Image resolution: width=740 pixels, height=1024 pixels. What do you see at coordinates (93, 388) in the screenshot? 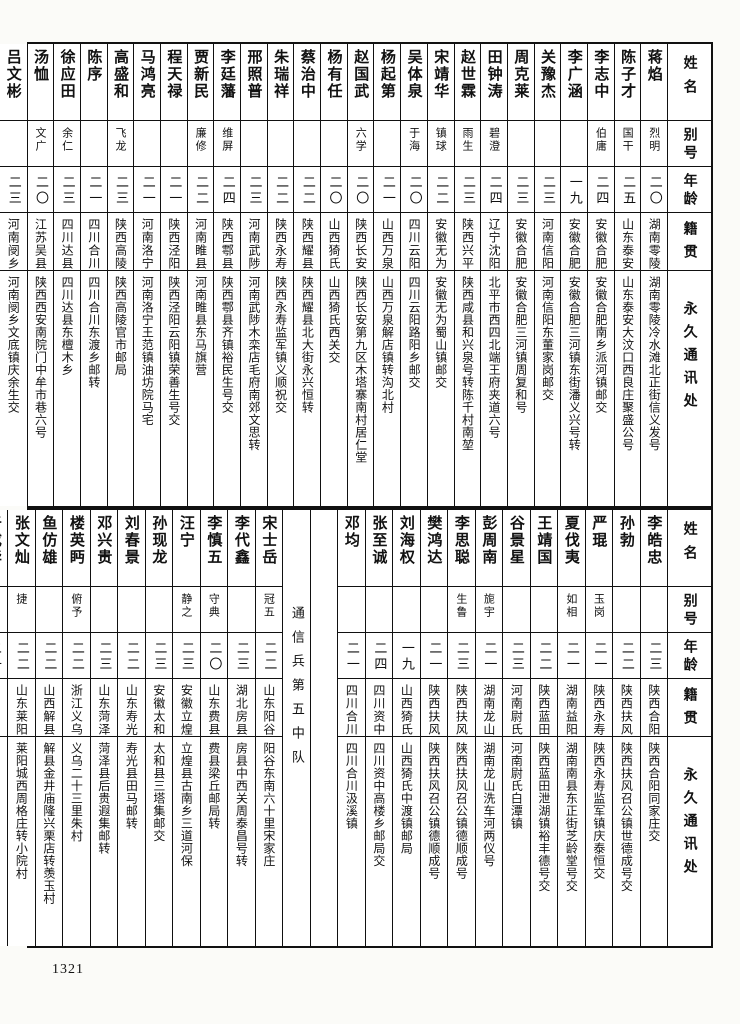
I see `person-cell-address: 四川合川东渡乡邮转` at bounding box center [93, 388].